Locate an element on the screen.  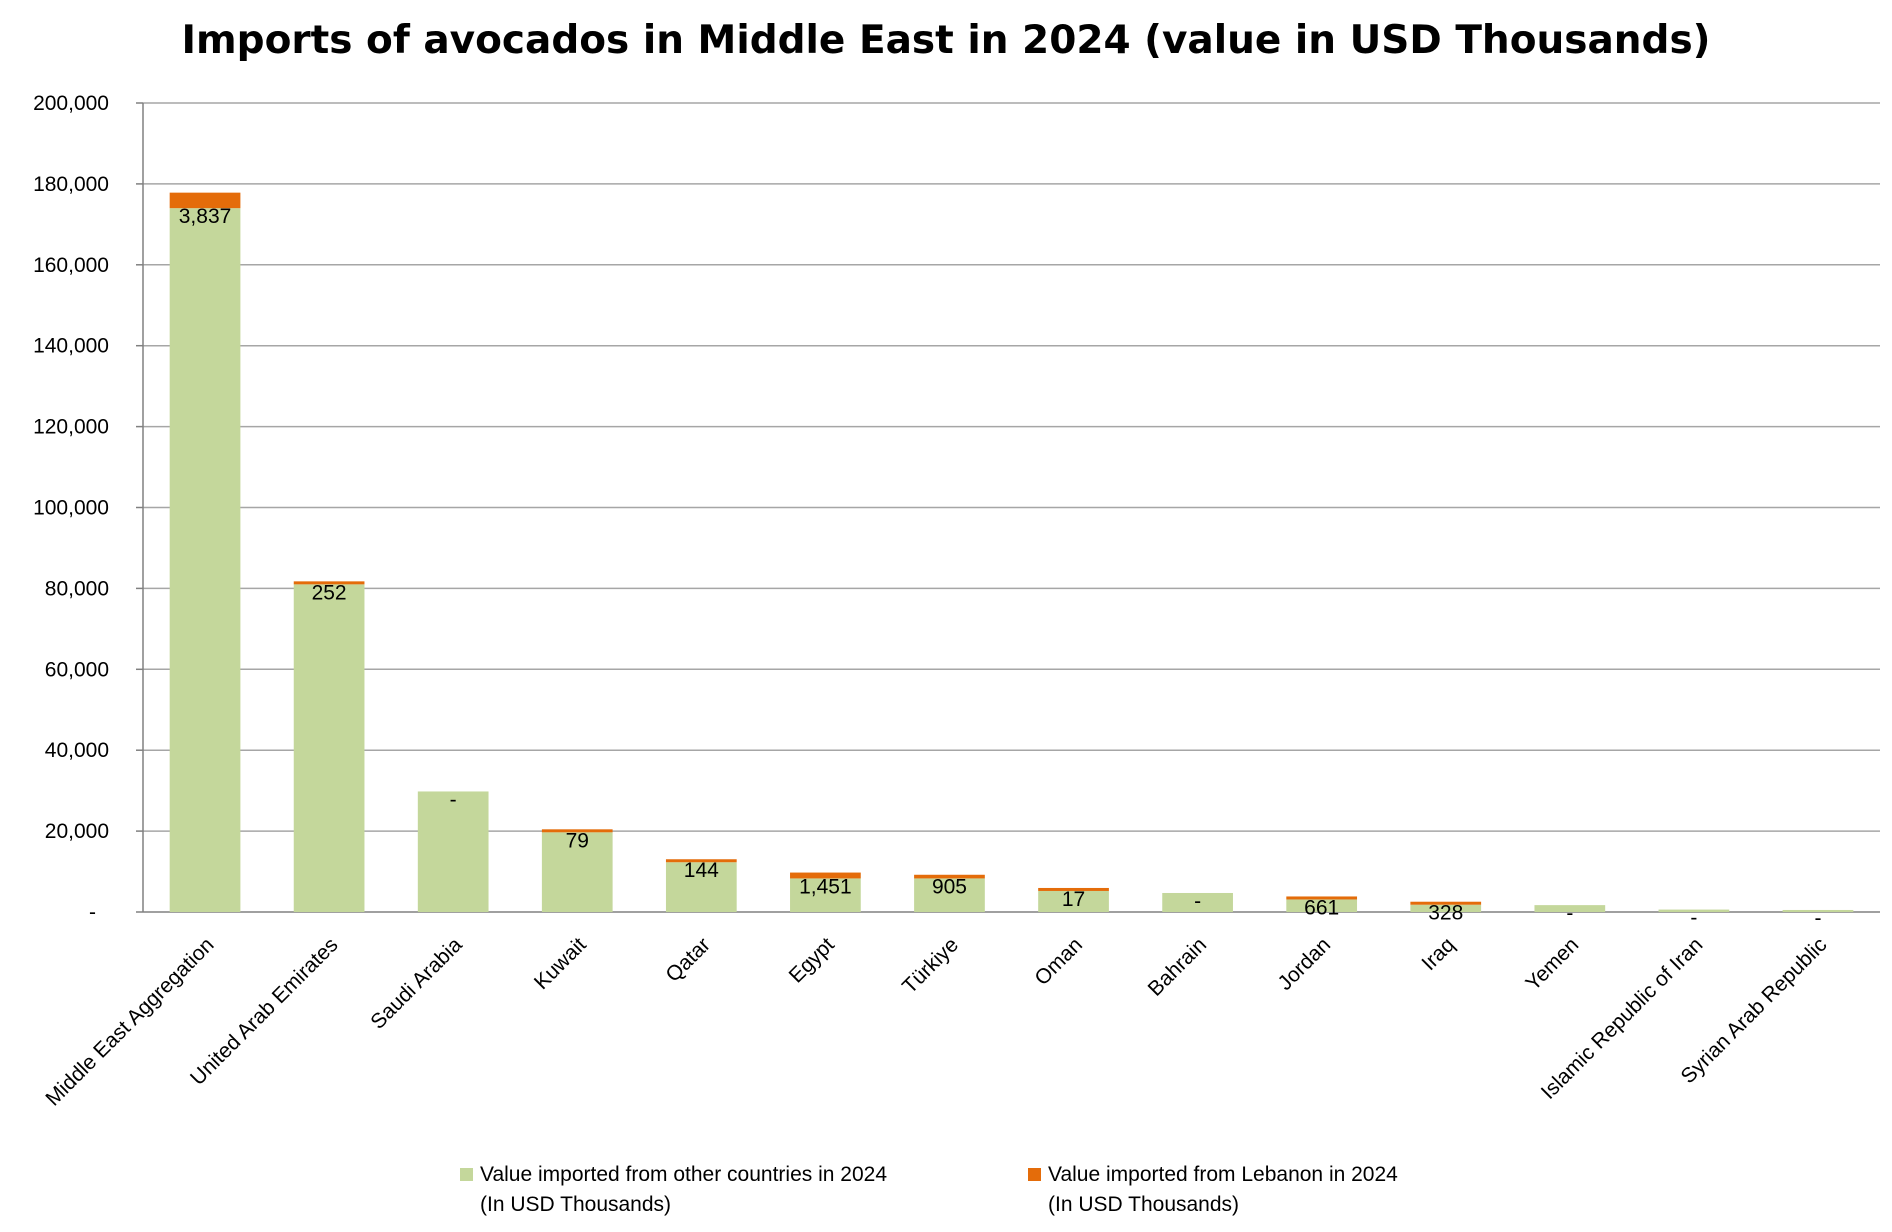
x-tick-label: Middle East Aggregation is located at coordinates (129, 1021).